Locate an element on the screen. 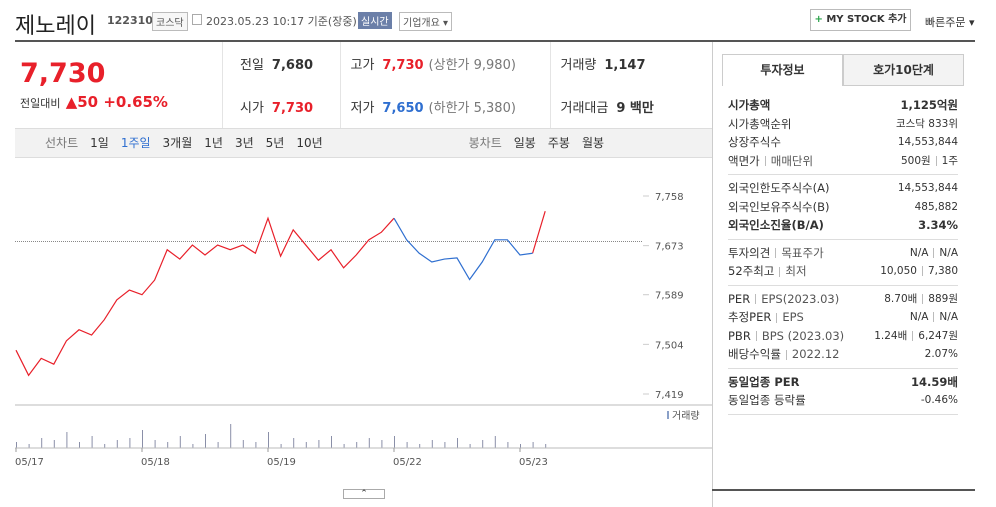  label-part: 추정PER is located at coordinates (750, 317).